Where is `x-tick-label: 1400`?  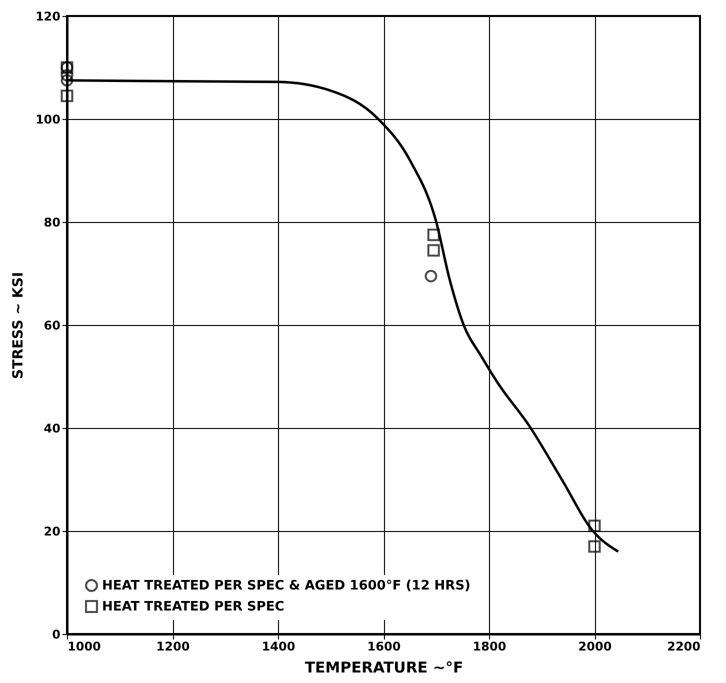 x-tick-label: 1400 is located at coordinates (279, 647).